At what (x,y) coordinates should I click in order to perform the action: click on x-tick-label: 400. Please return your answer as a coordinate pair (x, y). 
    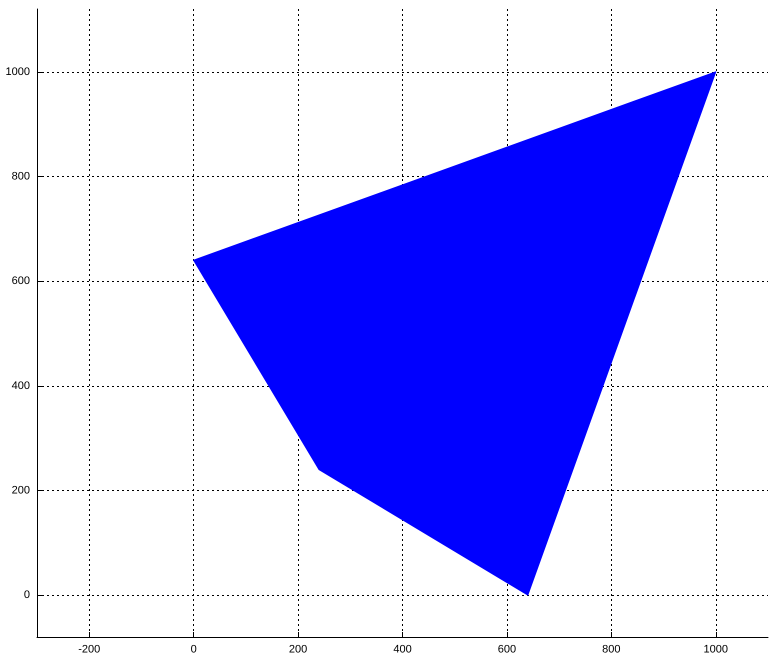
    Looking at the image, I should click on (402, 649).